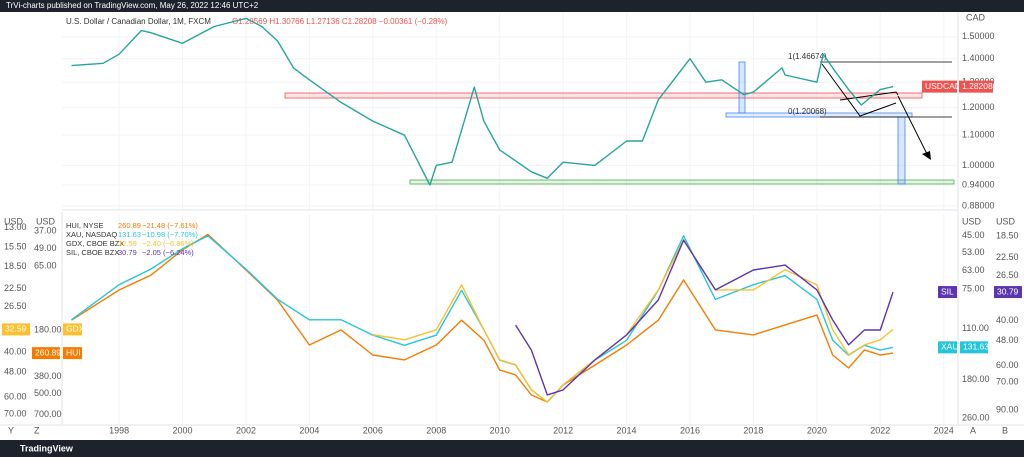 The image size is (1024, 457). I want to click on x-tick-label: 2020, so click(817, 430).